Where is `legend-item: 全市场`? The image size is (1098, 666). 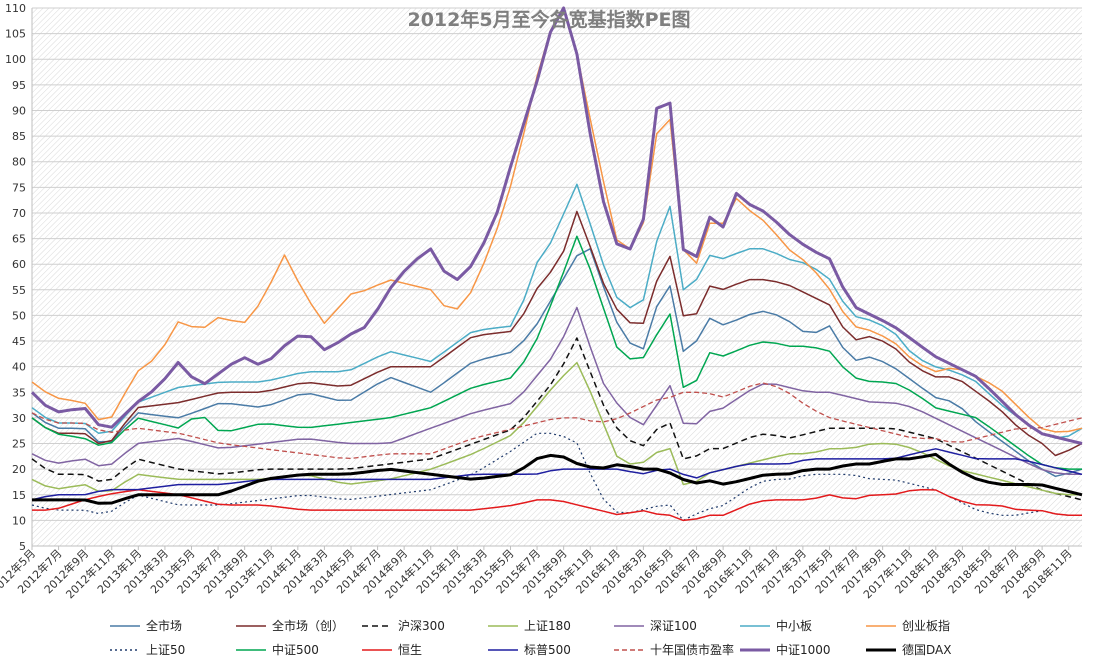
legend-item: 全市场 is located at coordinates (146, 625).